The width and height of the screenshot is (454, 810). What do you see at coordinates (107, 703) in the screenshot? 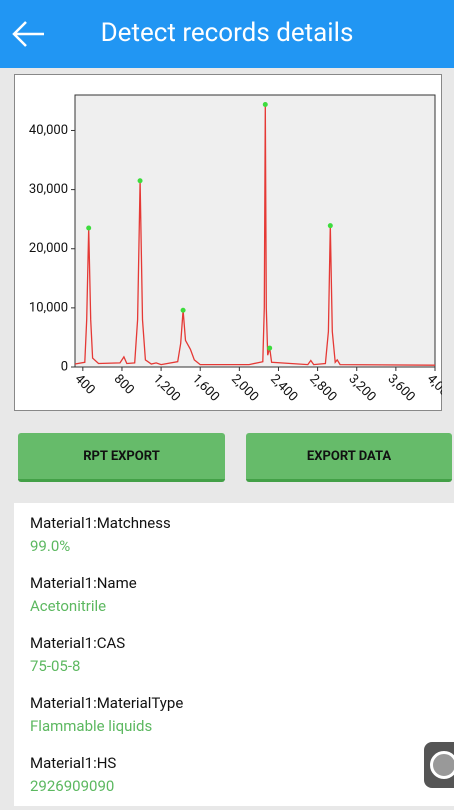
I see `field-label: Material1:MaterialType` at bounding box center [107, 703].